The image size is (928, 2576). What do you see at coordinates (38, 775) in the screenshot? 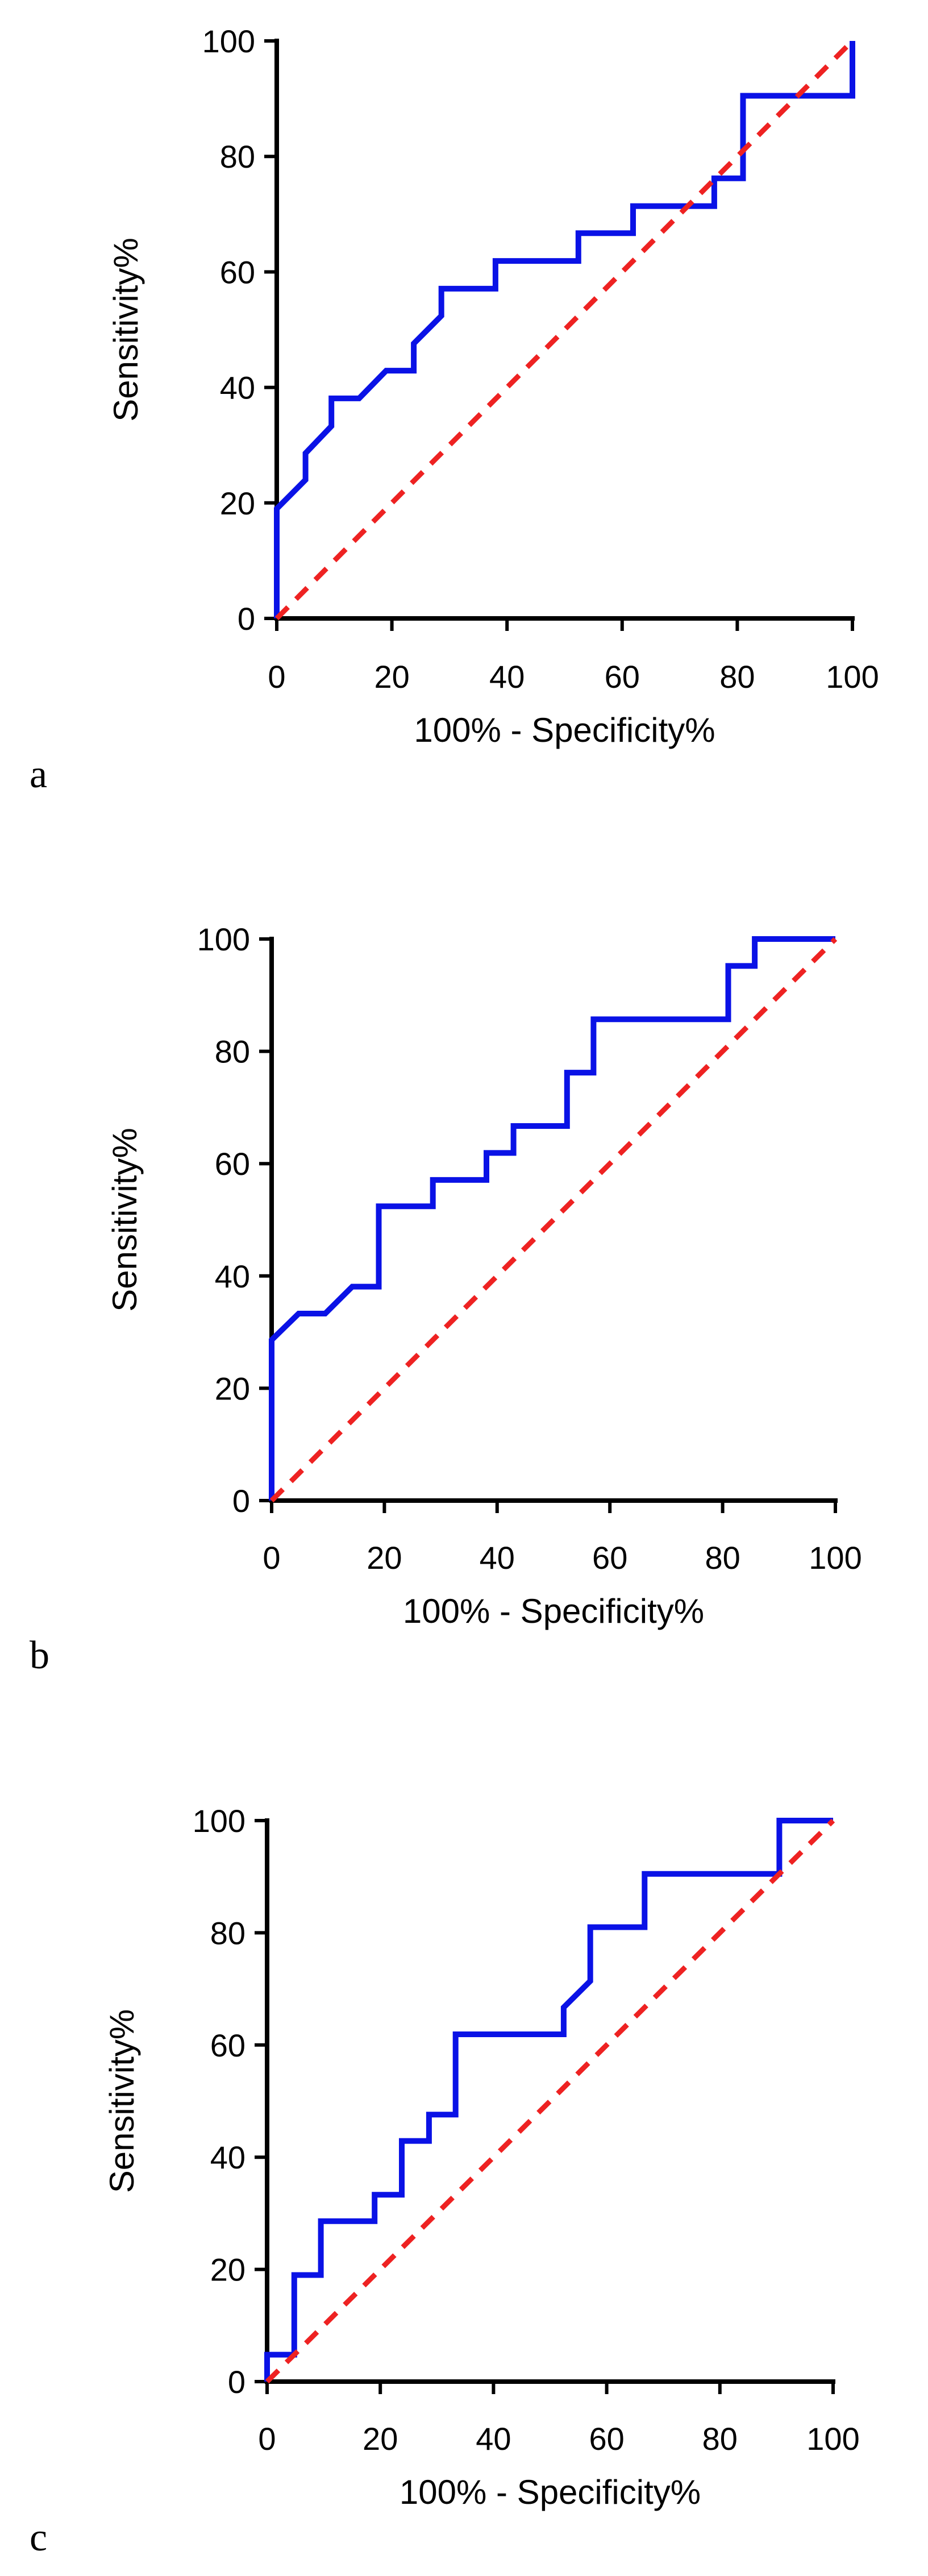
I see `panel-label: a` at bounding box center [38, 775].